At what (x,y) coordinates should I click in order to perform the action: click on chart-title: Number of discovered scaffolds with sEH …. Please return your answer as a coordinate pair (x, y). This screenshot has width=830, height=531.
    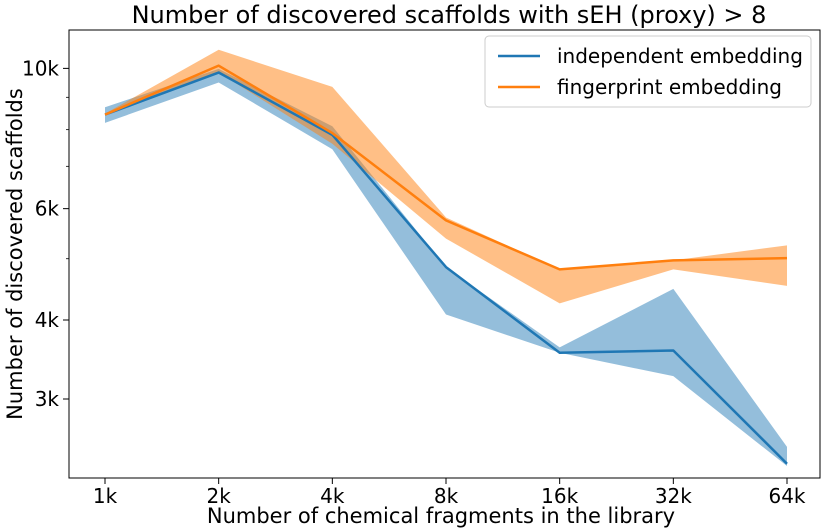
    Looking at the image, I should click on (449, 15).